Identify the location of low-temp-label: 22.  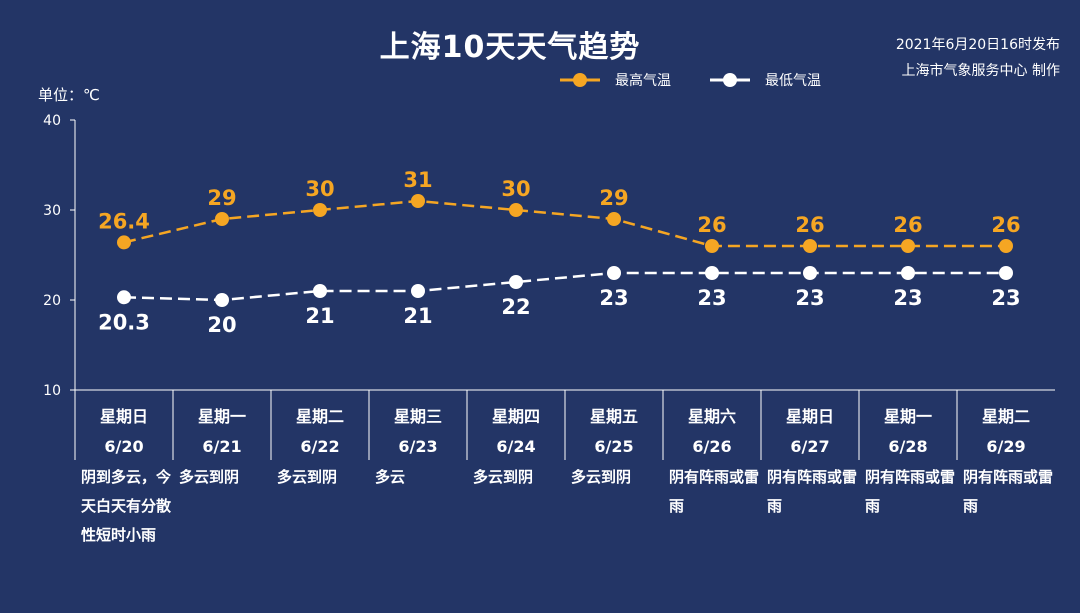
(515, 307).